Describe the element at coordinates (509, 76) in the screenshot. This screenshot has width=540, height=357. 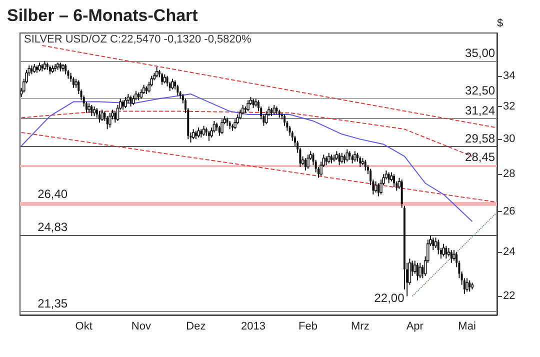
I see `y-tick-label: 34` at that location.